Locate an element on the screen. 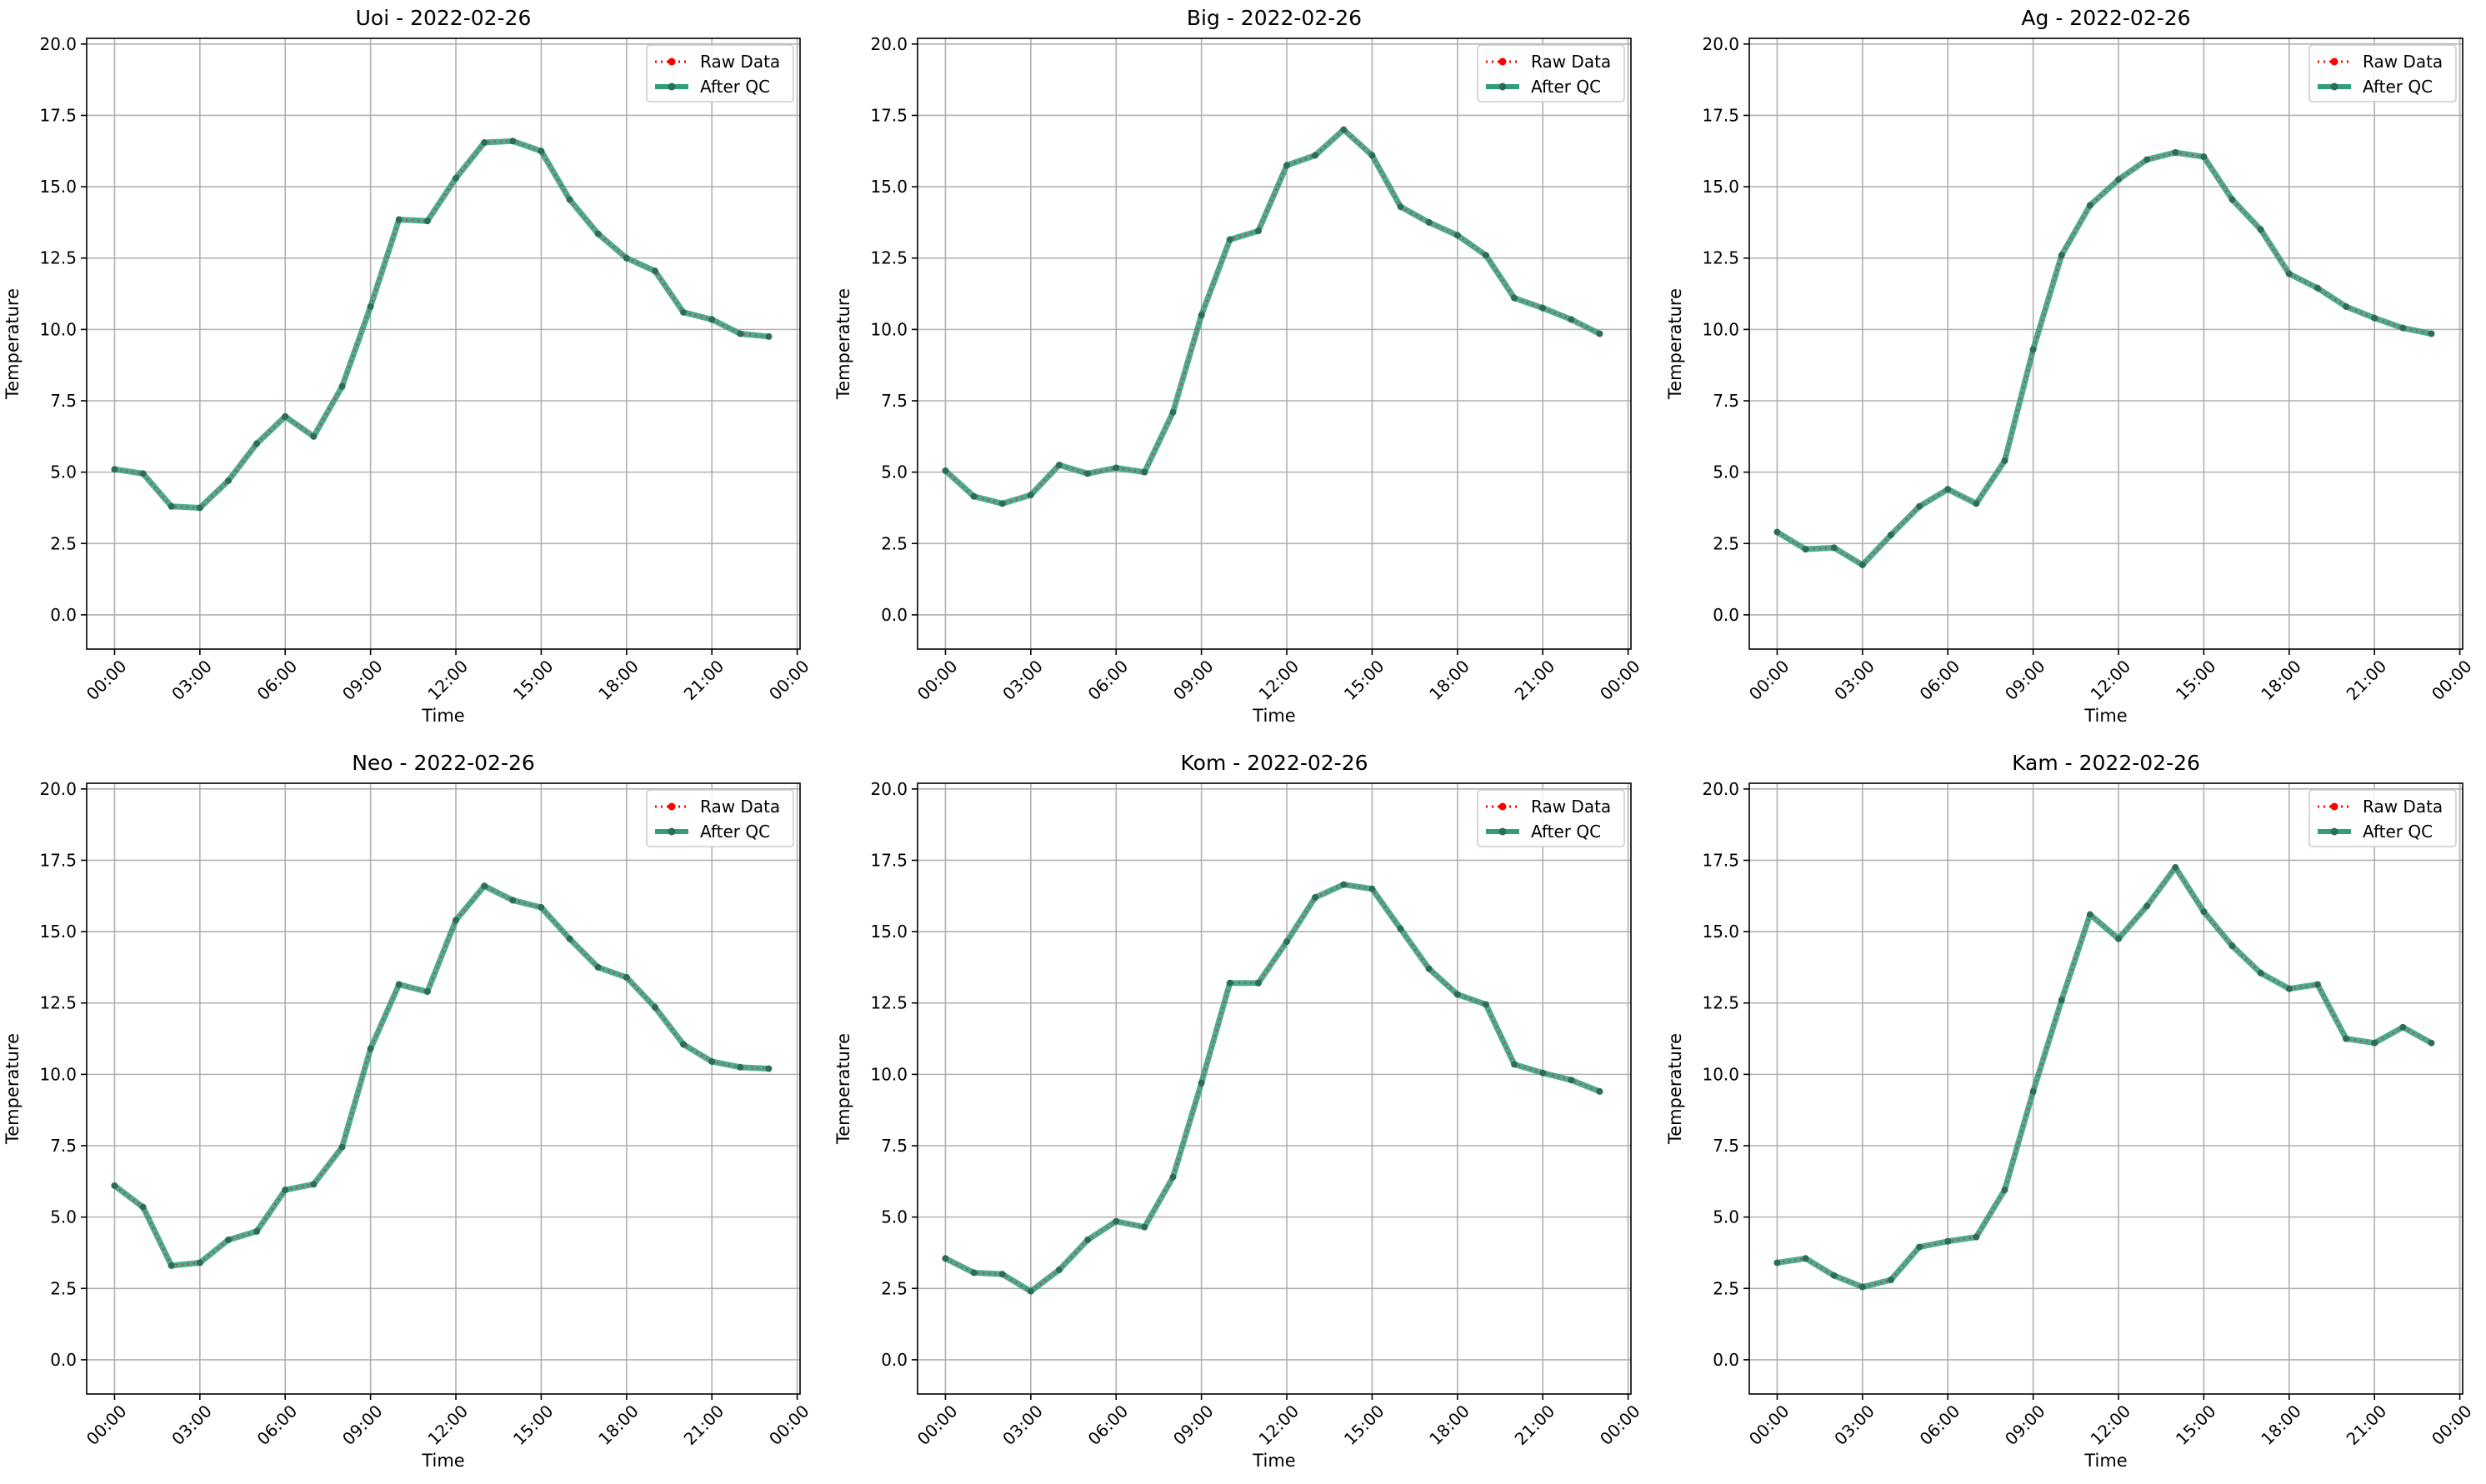 The height and width of the screenshot is (1484, 2486). y-tick-label: 17.5 is located at coordinates (1720, 115).